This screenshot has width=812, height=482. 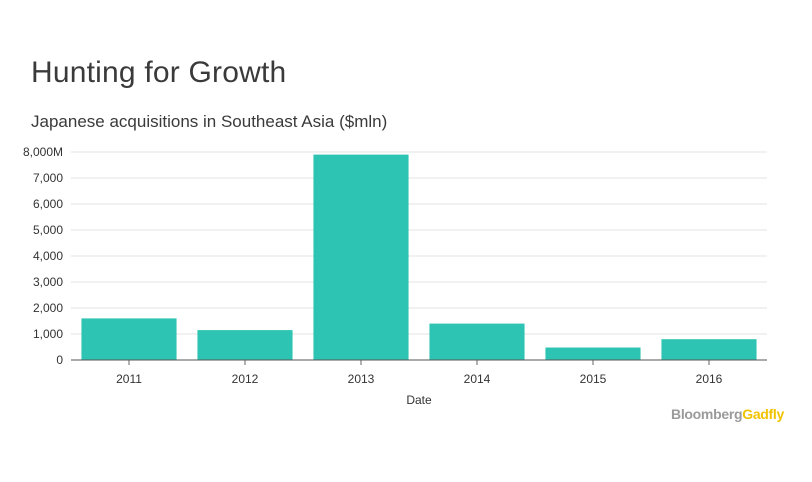 I want to click on y-tick-label: 3,000, so click(x=48, y=282).